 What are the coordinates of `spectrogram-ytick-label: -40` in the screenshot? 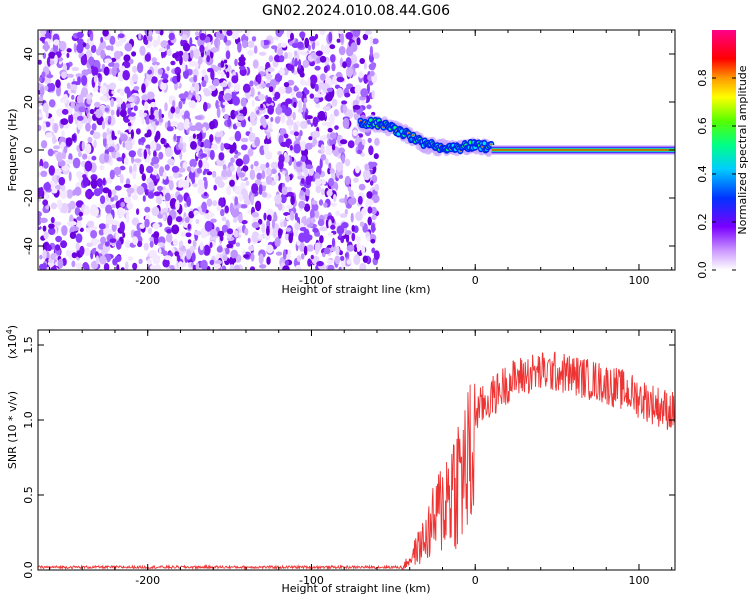 It's located at (28, 246).